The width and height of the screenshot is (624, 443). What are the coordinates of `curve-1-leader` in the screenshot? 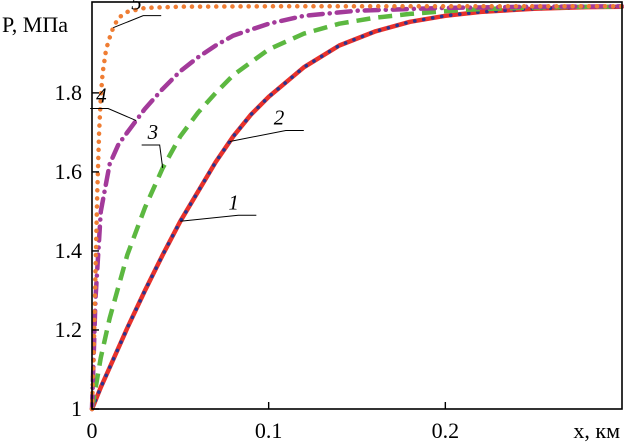 It's located at (218, 218).